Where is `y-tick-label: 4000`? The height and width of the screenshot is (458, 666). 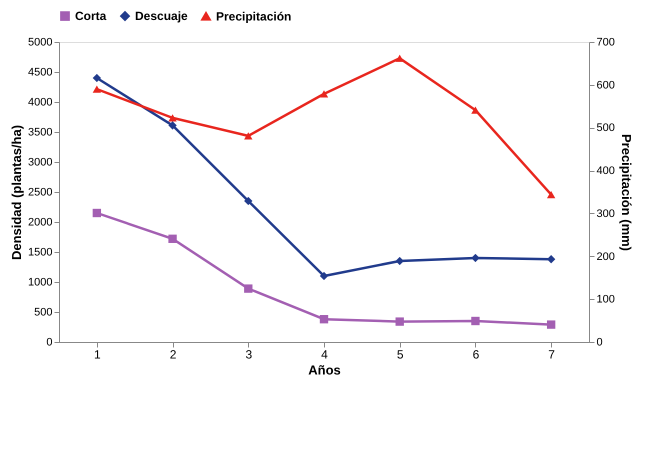
y-tick-label: 4000 is located at coordinates (40, 102).